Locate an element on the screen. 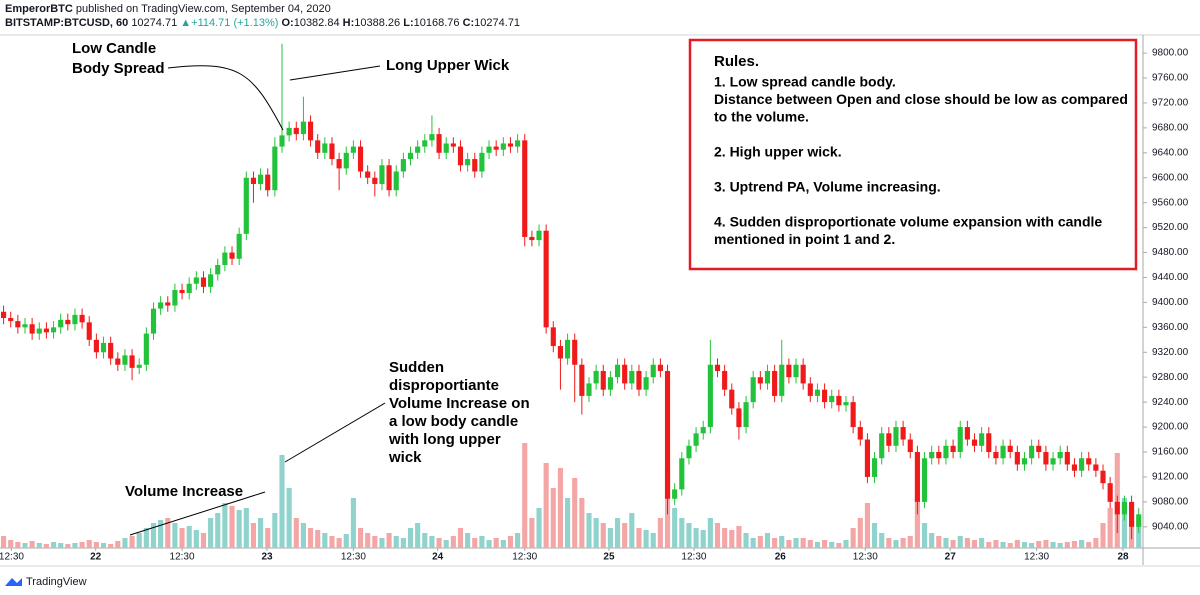  rule-line: 1. Low spread candle body. is located at coordinates (805, 82).